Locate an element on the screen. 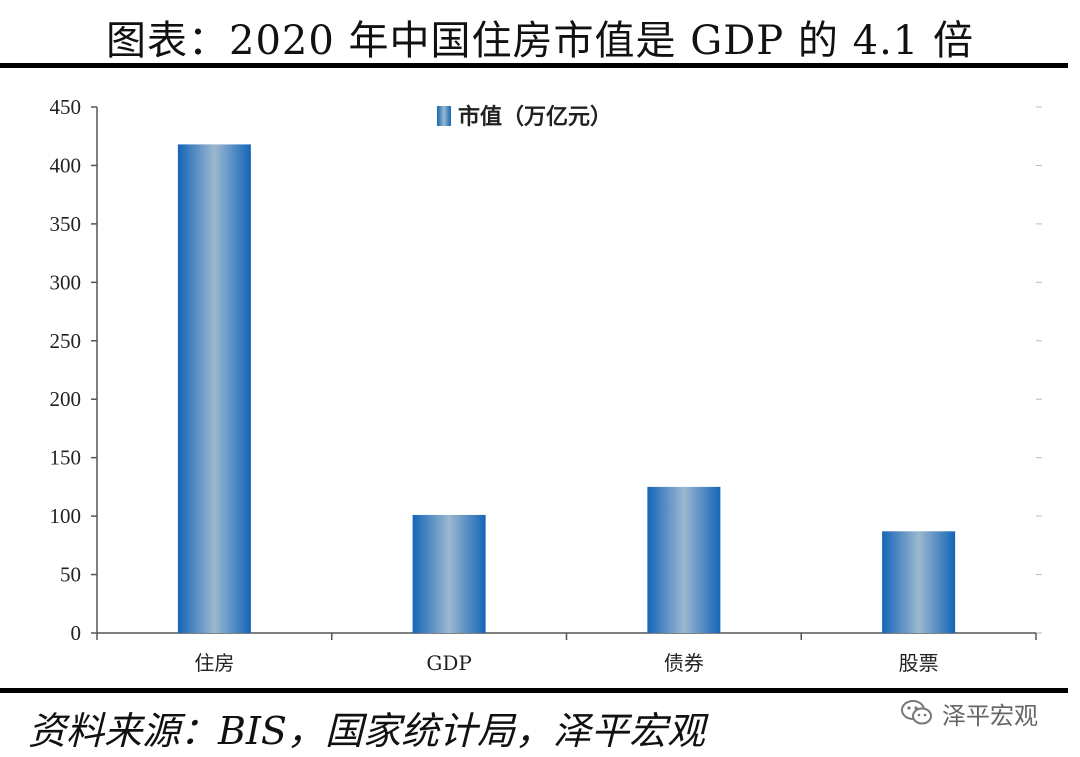 The width and height of the screenshot is (1080, 757). source-note: 资料来源：BIS，国家统计局，泽平宏观 is located at coordinates (366, 731).